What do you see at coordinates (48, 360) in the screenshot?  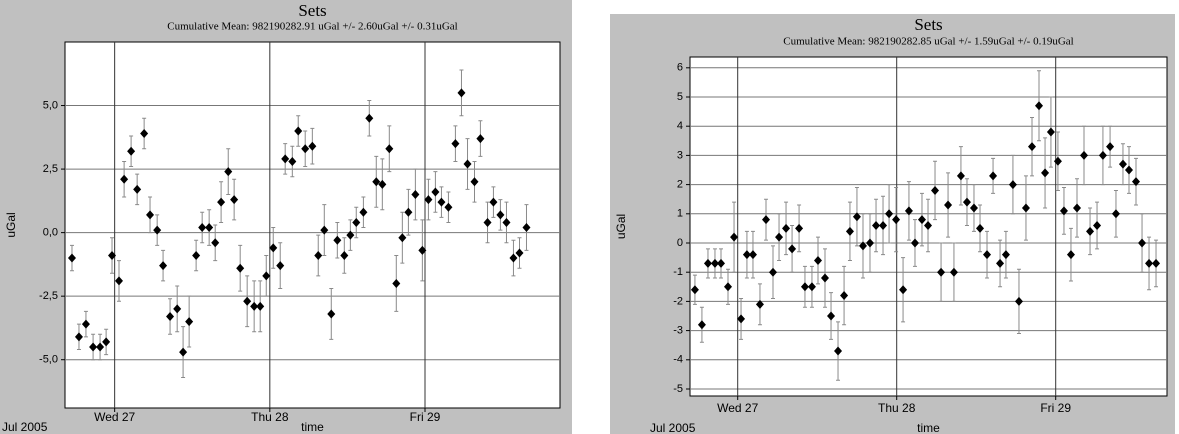 I see `y-tick-label: -5,0` at bounding box center [48, 360].